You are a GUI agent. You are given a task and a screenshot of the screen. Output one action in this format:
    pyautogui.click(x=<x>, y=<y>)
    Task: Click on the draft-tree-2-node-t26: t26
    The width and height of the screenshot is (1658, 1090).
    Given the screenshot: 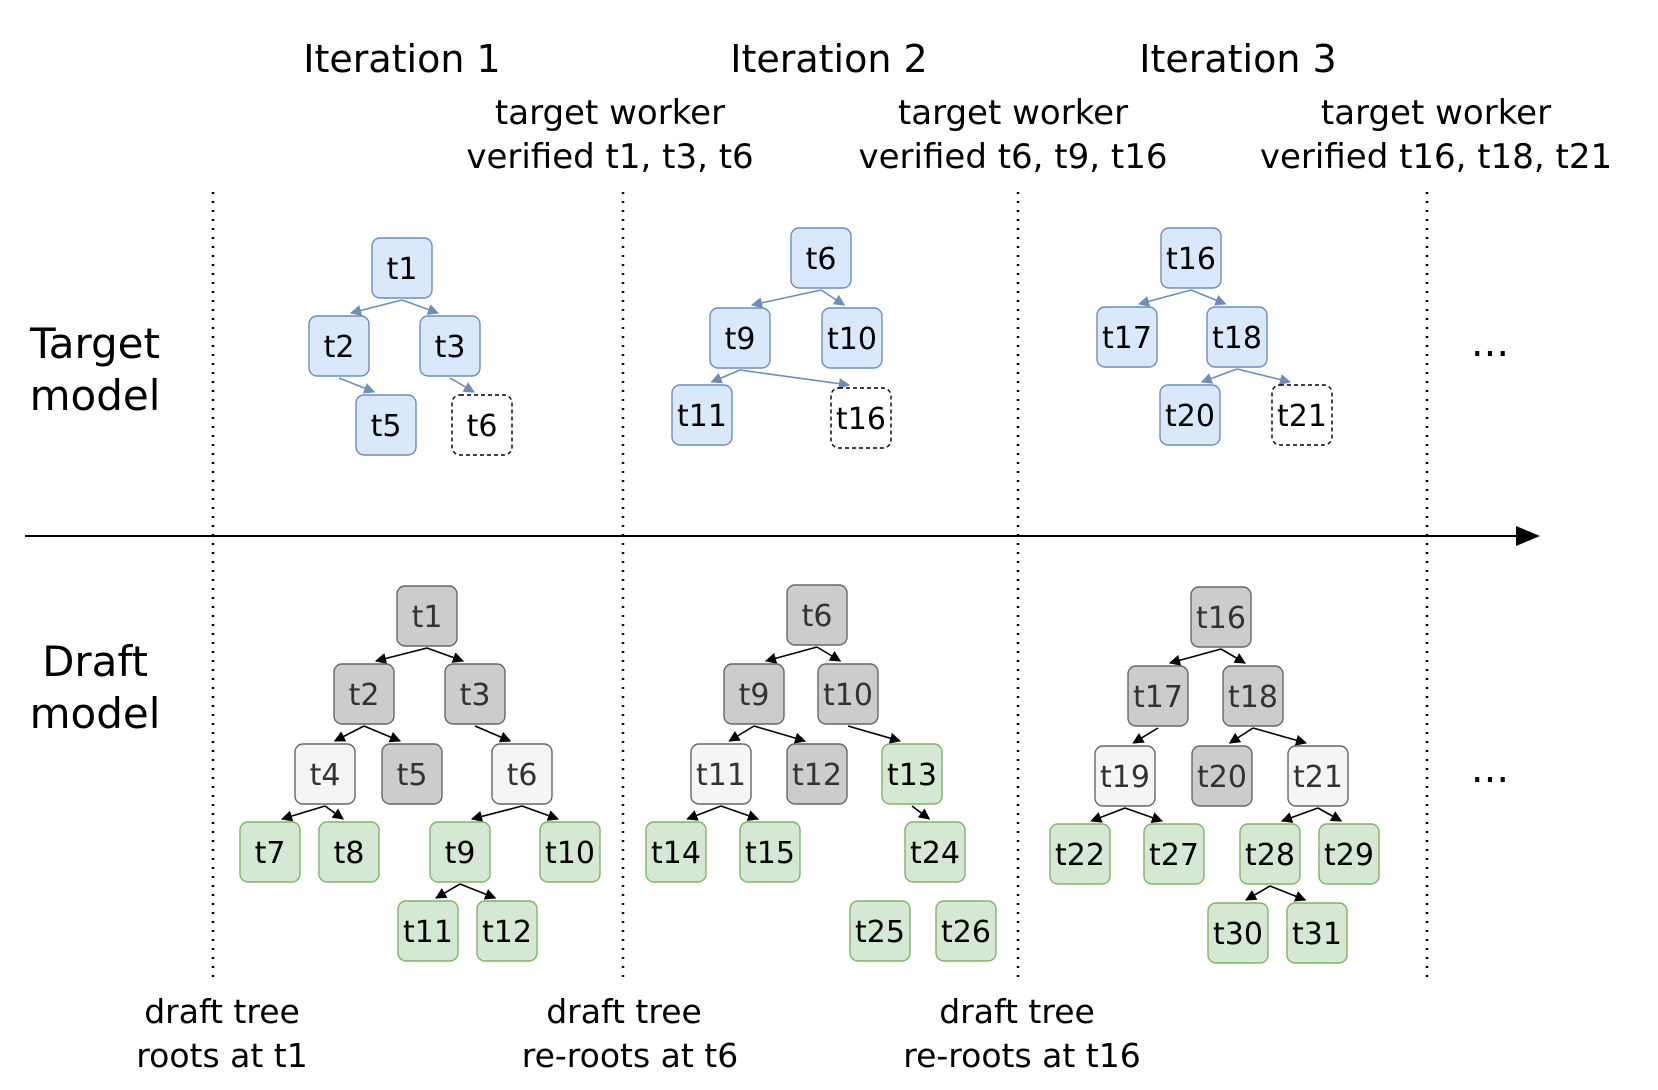 What is the action you would take?
    pyautogui.click(x=966, y=931)
    